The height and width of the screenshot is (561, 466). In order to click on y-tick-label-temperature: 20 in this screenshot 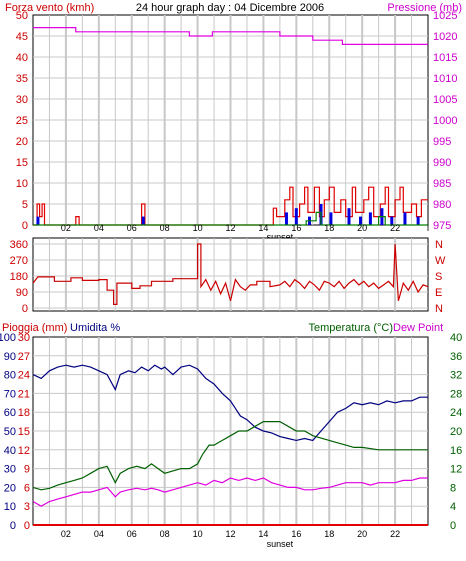, I will do `click(456, 432)`.